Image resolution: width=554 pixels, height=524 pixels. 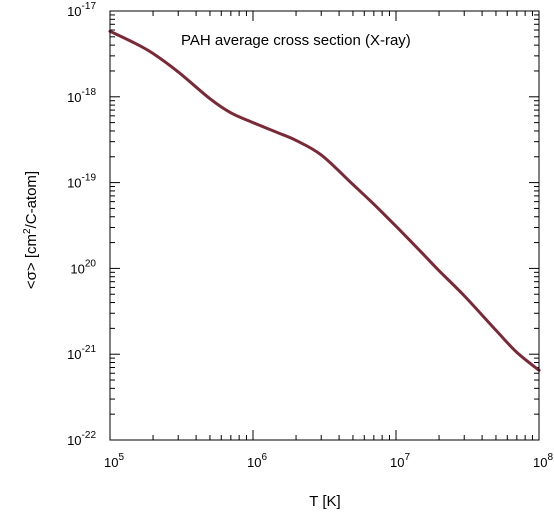 What do you see at coordinates (89, 92) in the screenshot?
I see `y-tick-label-exponent: -18` at bounding box center [89, 92].